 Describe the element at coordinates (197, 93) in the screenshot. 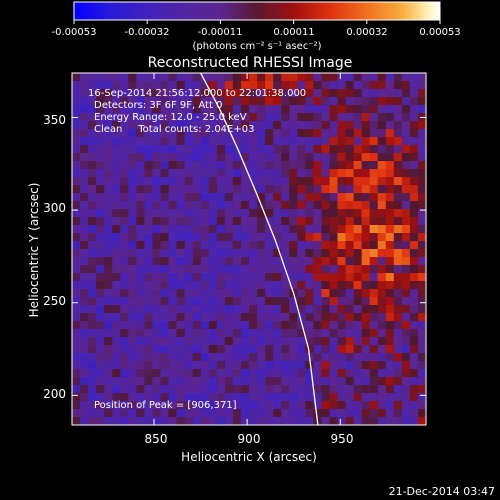

I see `info-time-range: 16-Sep-2014 21:56:12.000 to 22:01:38.000` at that location.